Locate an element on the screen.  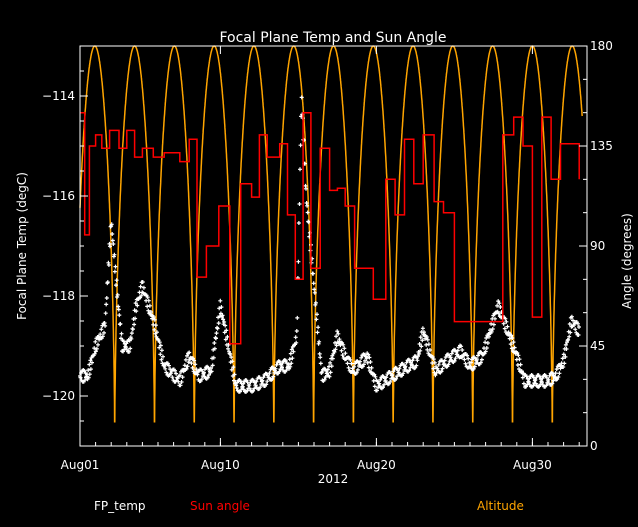
x-tick-label: Aug30 is located at coordinates (532, 465).